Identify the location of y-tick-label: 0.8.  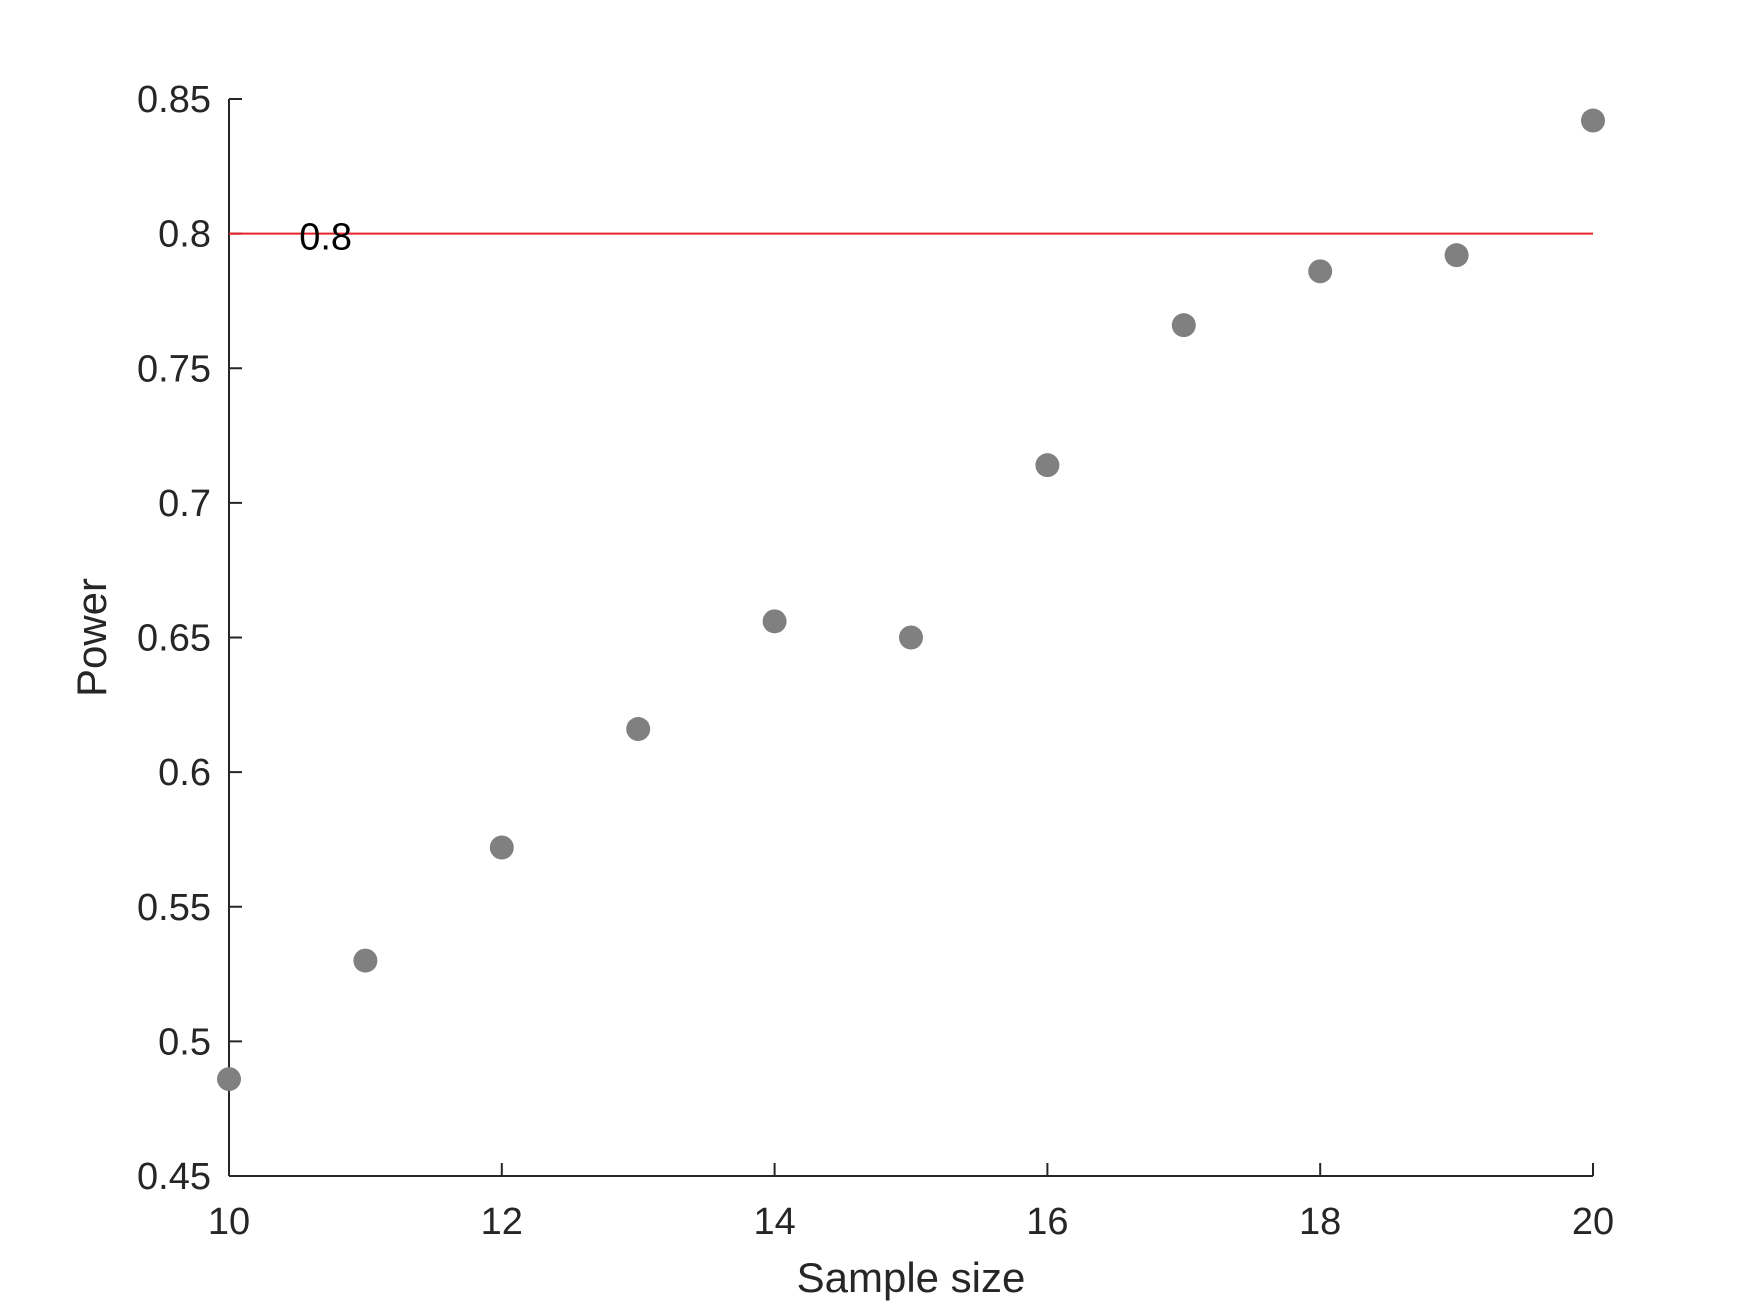
(184, 235).